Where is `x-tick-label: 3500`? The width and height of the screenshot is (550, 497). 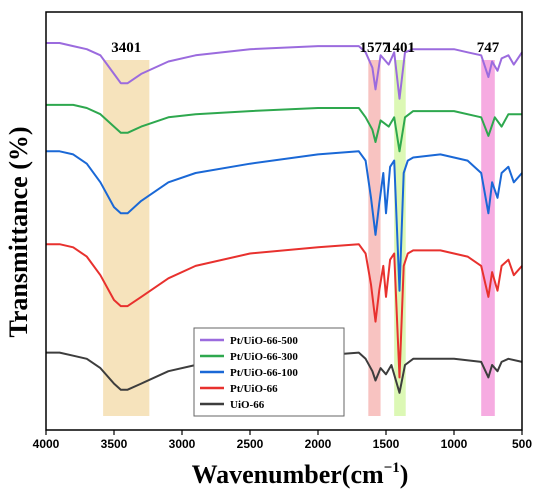 x-tick-label: 3500 is located at coordinates (114, 444).